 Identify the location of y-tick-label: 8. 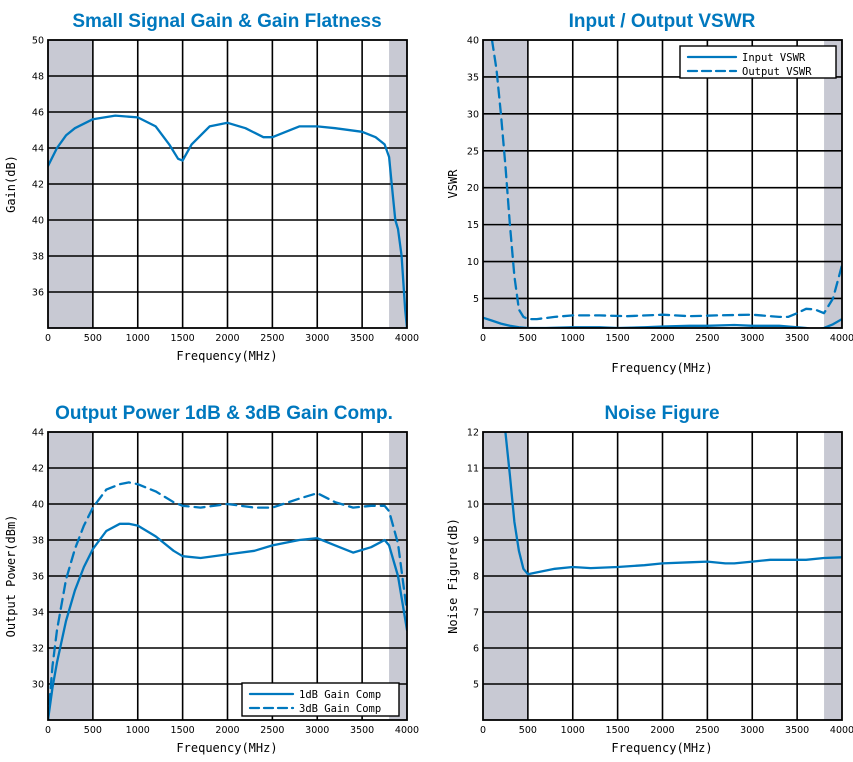
(476, 577).